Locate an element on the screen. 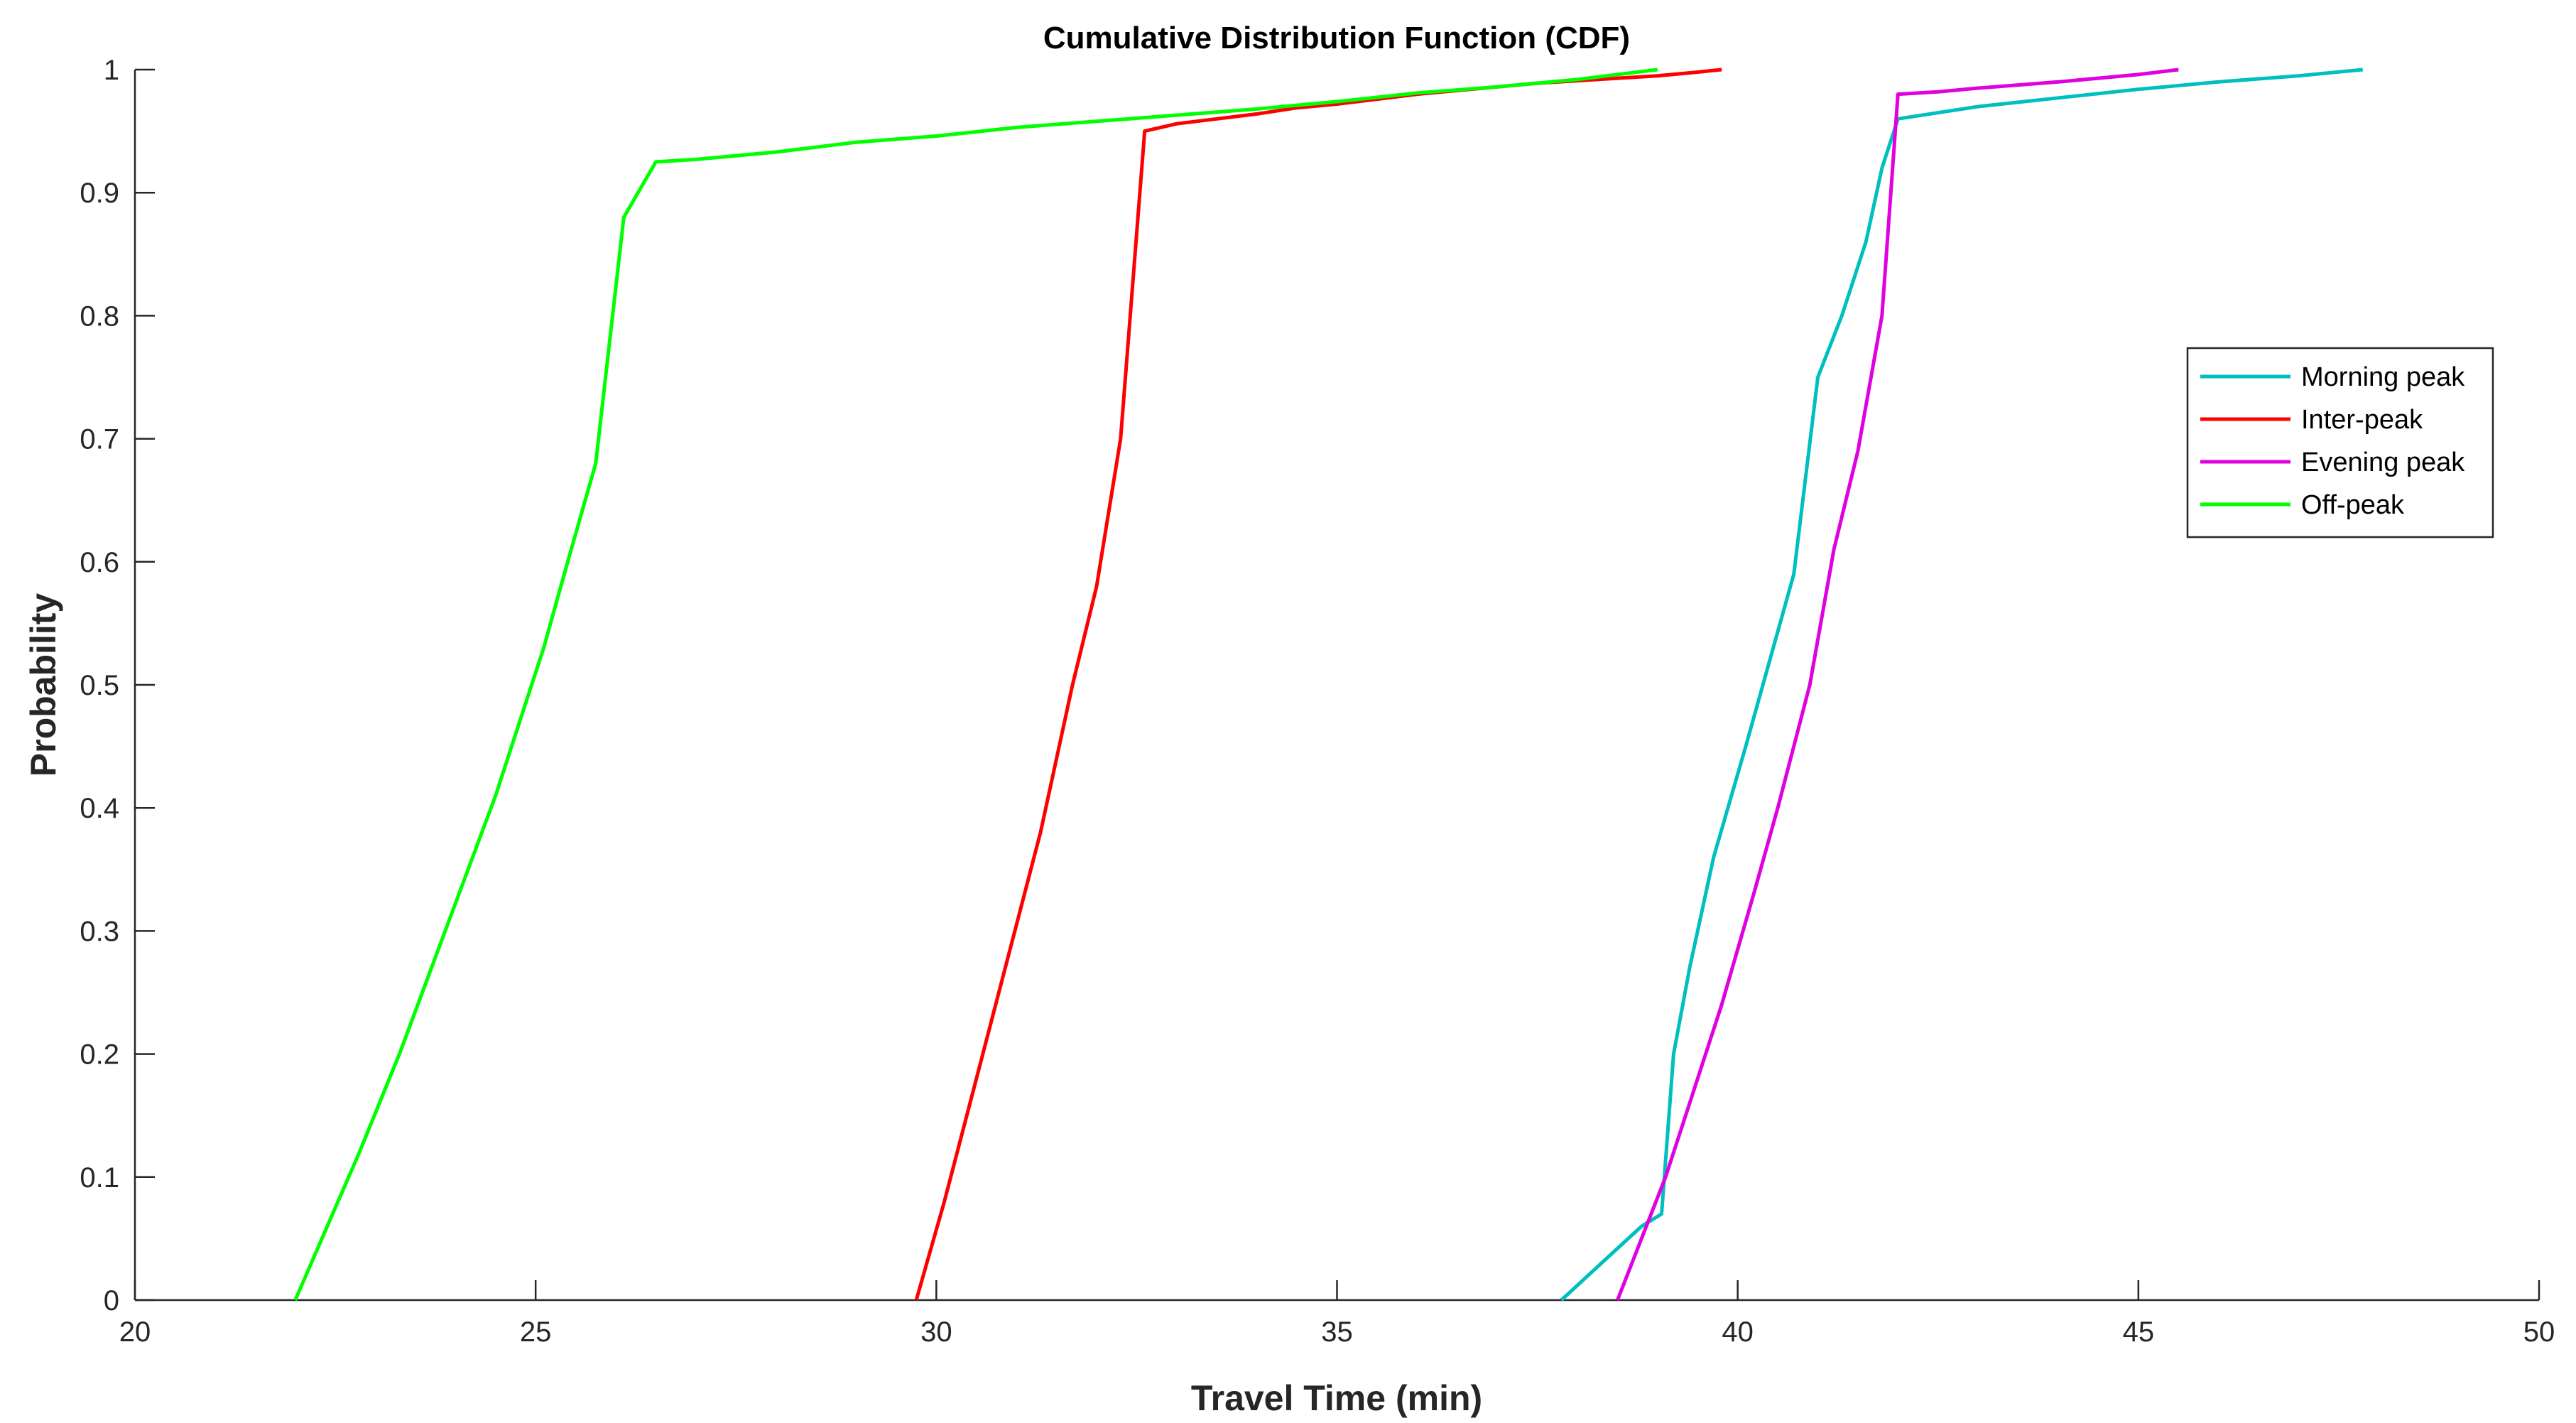 The width and height of the screenshot is (2576, 1423). y-tick-label: 0.6 is located at coordinates (99, 562).